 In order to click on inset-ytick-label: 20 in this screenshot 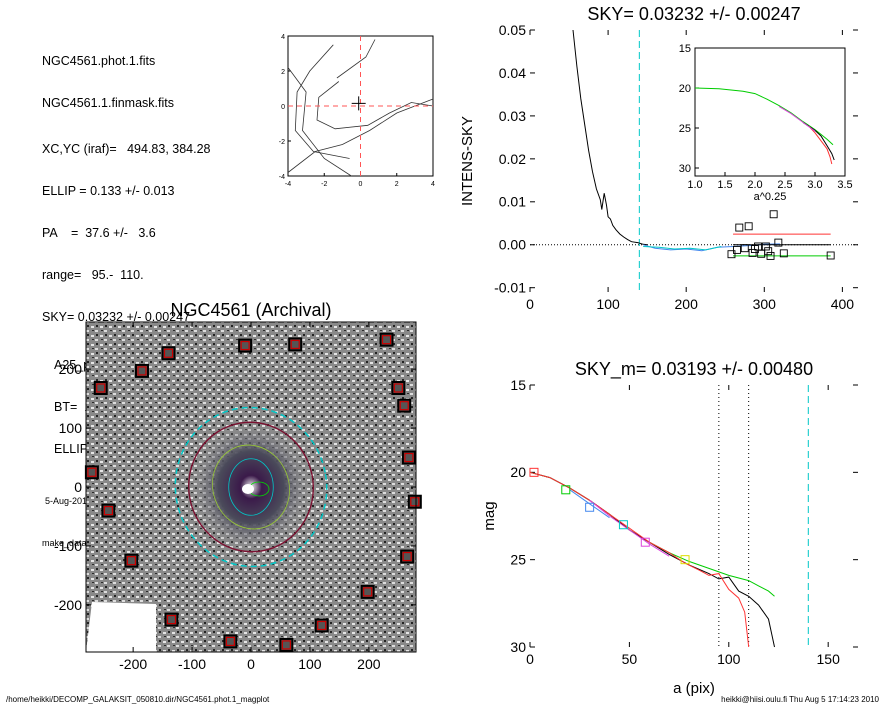, I will do `click(685, 89)`.